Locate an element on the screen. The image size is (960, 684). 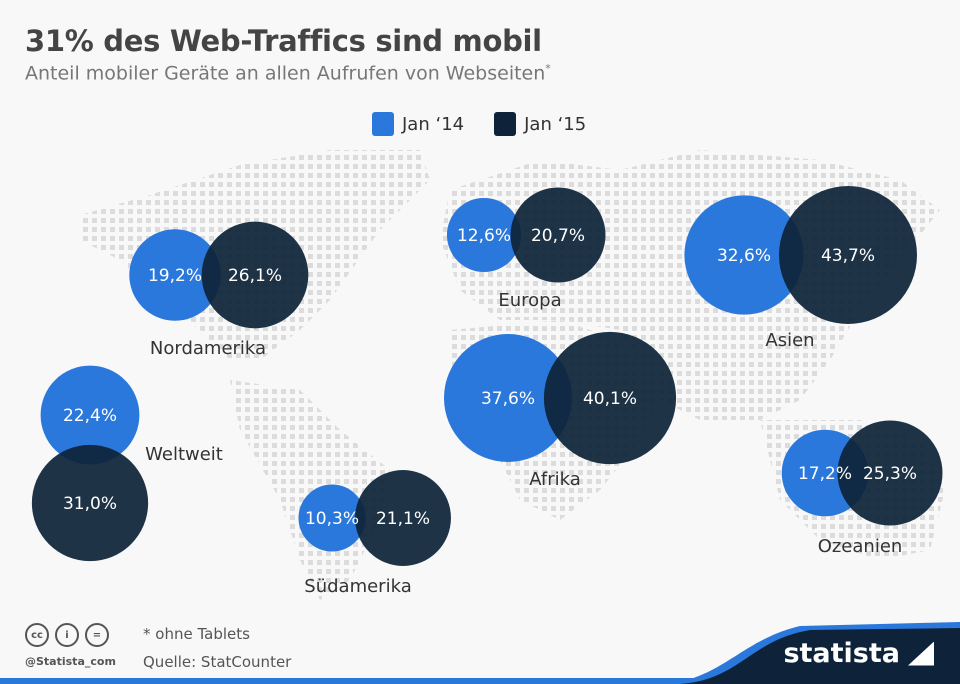
bubble-jan15-nordamerika is located at coordinates (255, 275).